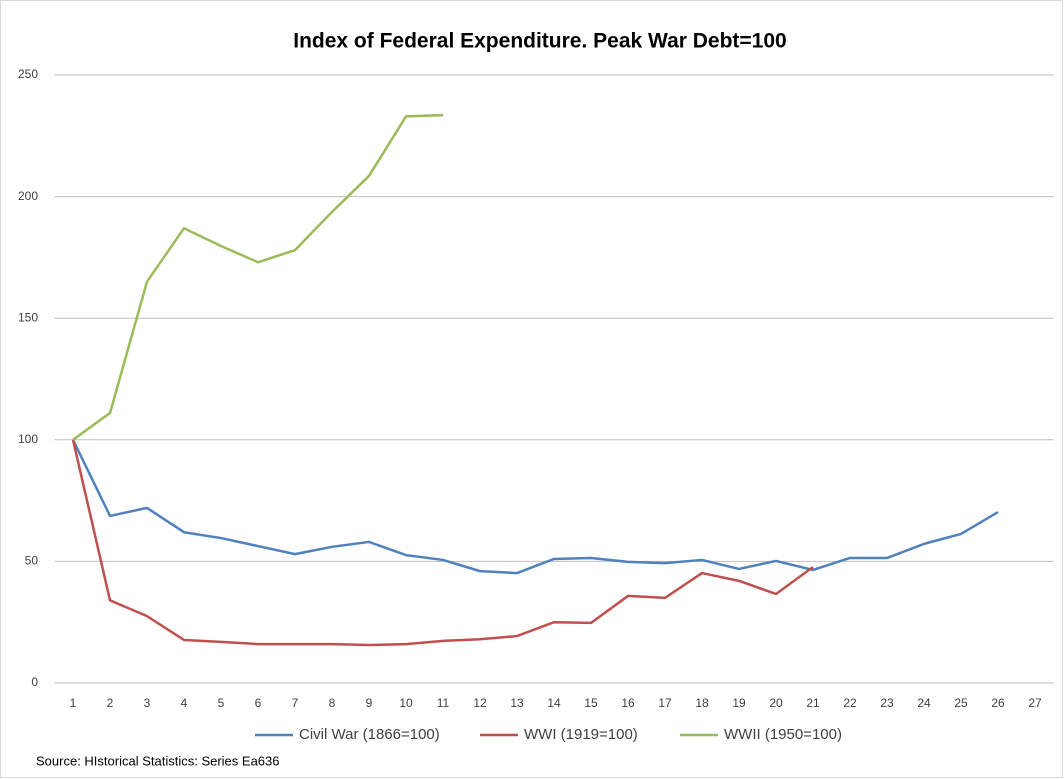 This screenshot has width=1064, height=779. What do you see at coordinates (110, 703) in the screenshot?
I see `x-tick-label: 2` at bounding box center [110, 703].